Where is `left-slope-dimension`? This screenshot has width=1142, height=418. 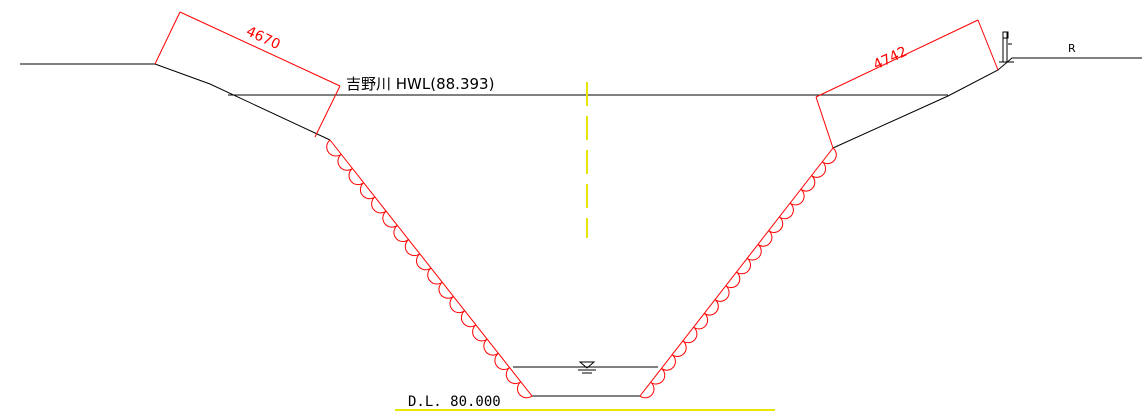
left-slope-dimension is located at coordinates (247, 74).